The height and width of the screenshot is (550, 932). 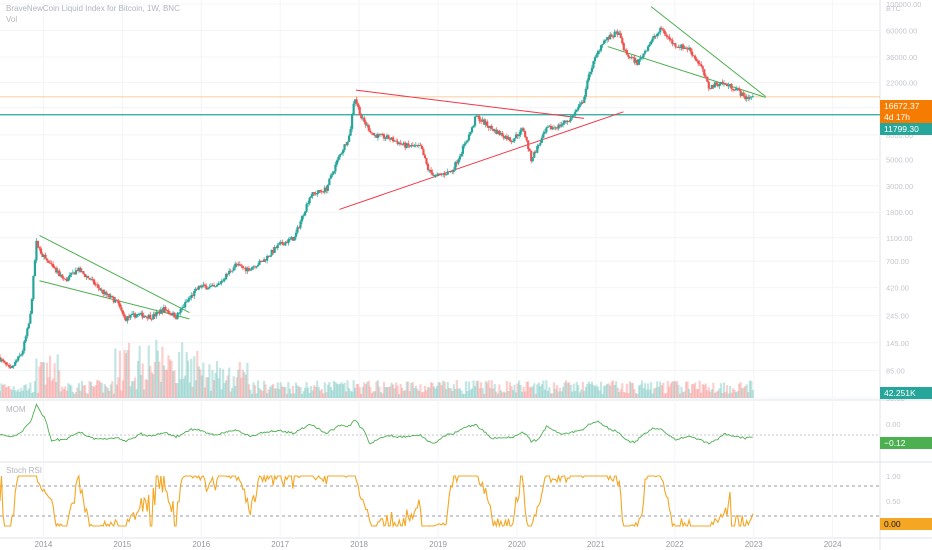 What do you see at coordinates (359, 544) in the screenshot?
I see `year-tick-label: 2018` at bounding box center [359, 544].